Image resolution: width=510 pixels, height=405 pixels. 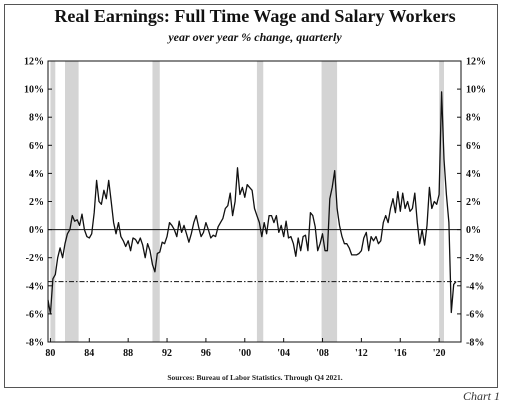 I want to click on x-tick-label: 88, so click(x=128, y=353).